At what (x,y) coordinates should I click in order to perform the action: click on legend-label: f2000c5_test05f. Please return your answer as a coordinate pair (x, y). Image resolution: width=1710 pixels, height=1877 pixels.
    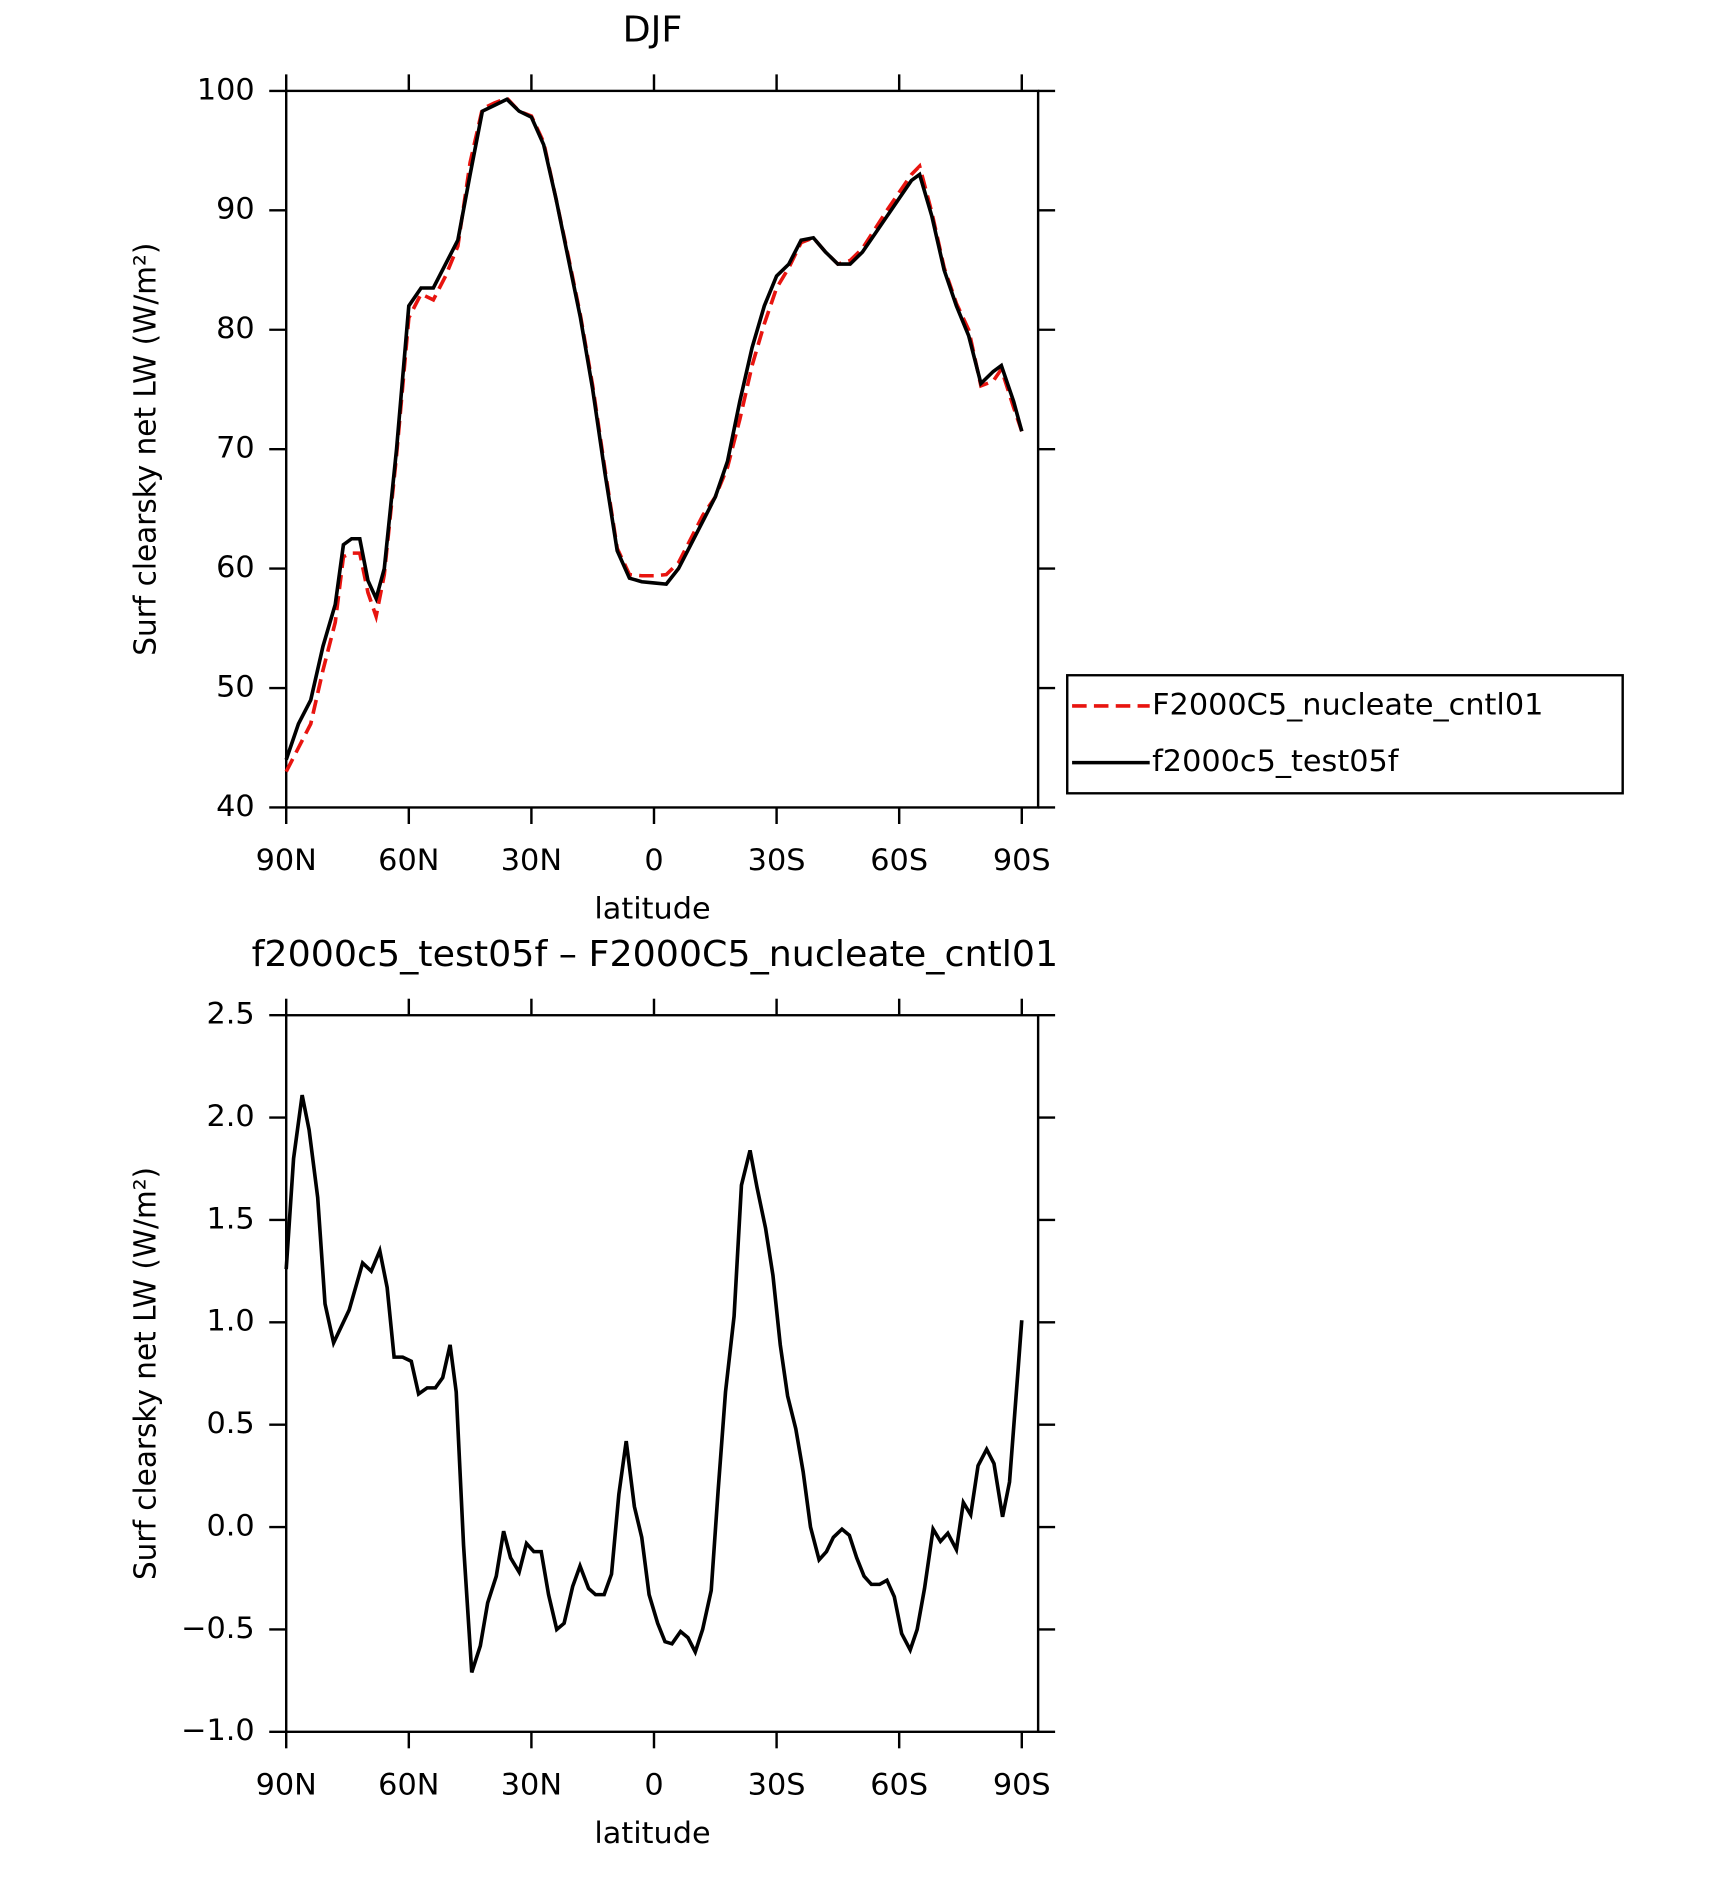
    Looking at the image, I should click on (1276, 761).